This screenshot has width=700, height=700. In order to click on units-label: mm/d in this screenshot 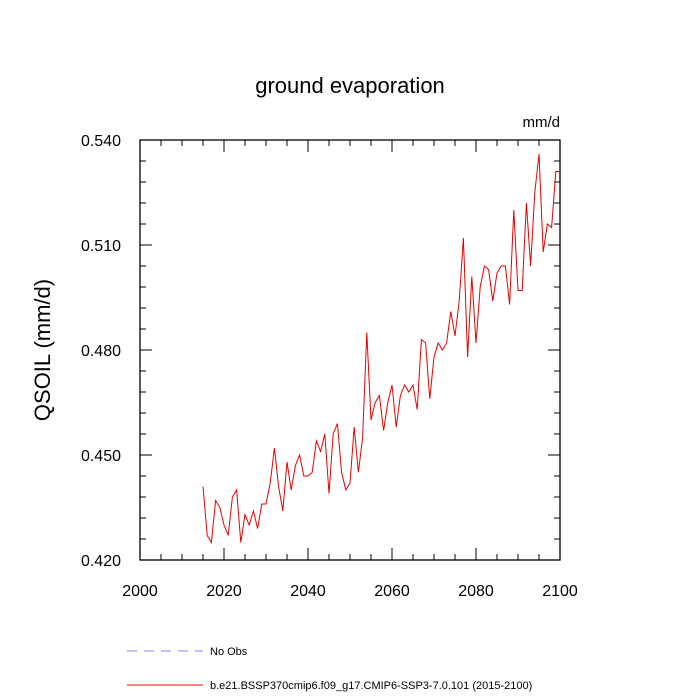, I will do `click(542, 122)`.